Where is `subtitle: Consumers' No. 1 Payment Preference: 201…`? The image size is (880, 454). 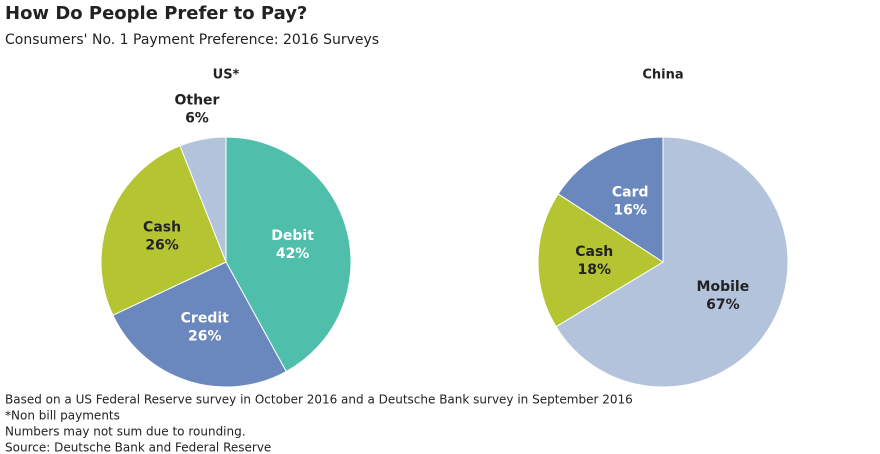 subtitle: Consumers' No. 1 Payment Preference: 201… is located at coordinates (192, 40).